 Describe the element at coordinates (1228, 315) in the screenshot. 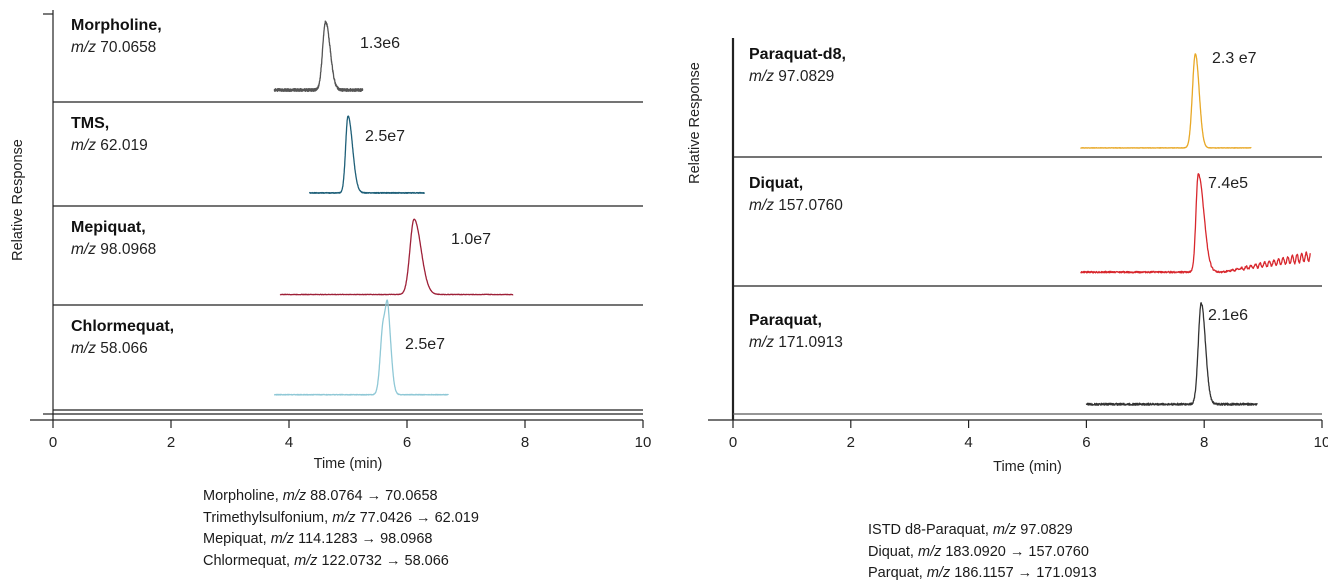

I see `peak-intensity-label: 2.1e6` at that location.